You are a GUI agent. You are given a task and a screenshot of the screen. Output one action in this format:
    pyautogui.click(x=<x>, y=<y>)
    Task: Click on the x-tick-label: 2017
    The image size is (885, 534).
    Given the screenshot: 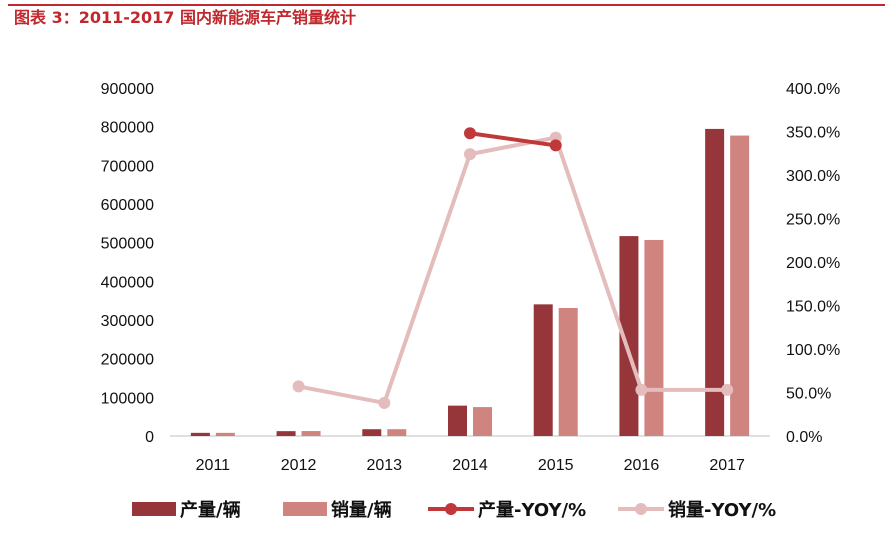 What is the action you would take?
    pyautogui.click(x=727, y=465)
    